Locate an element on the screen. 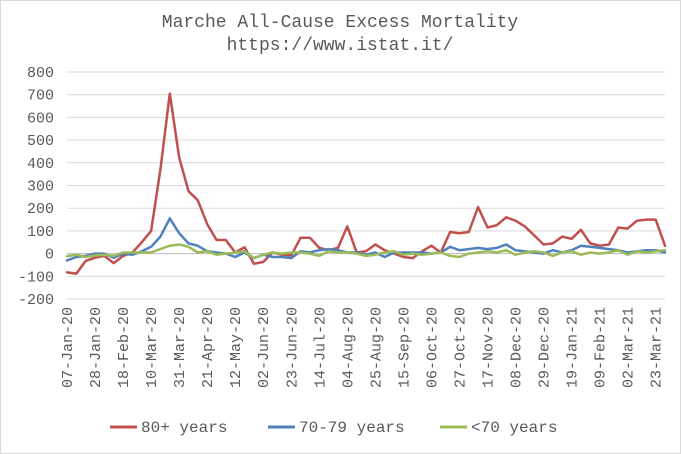 The width and height of the screenshot is (681, 454). x-tick-label: 27-Oct-20 is located at coordinates (460, 347).